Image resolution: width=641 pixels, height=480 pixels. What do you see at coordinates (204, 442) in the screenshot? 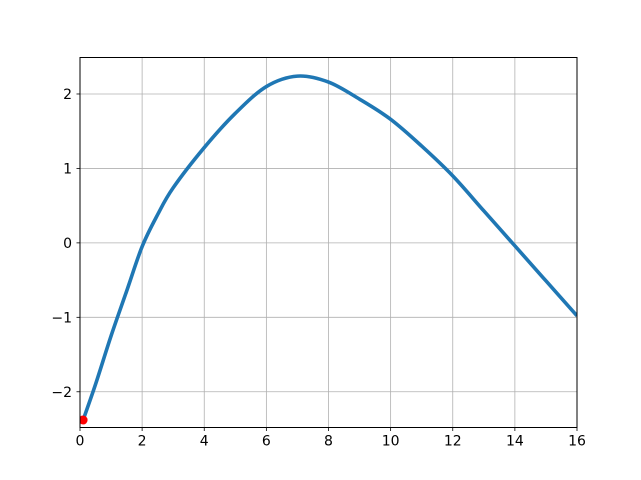
I see `x-tick-label: 4` at bounding box center [204, 442].